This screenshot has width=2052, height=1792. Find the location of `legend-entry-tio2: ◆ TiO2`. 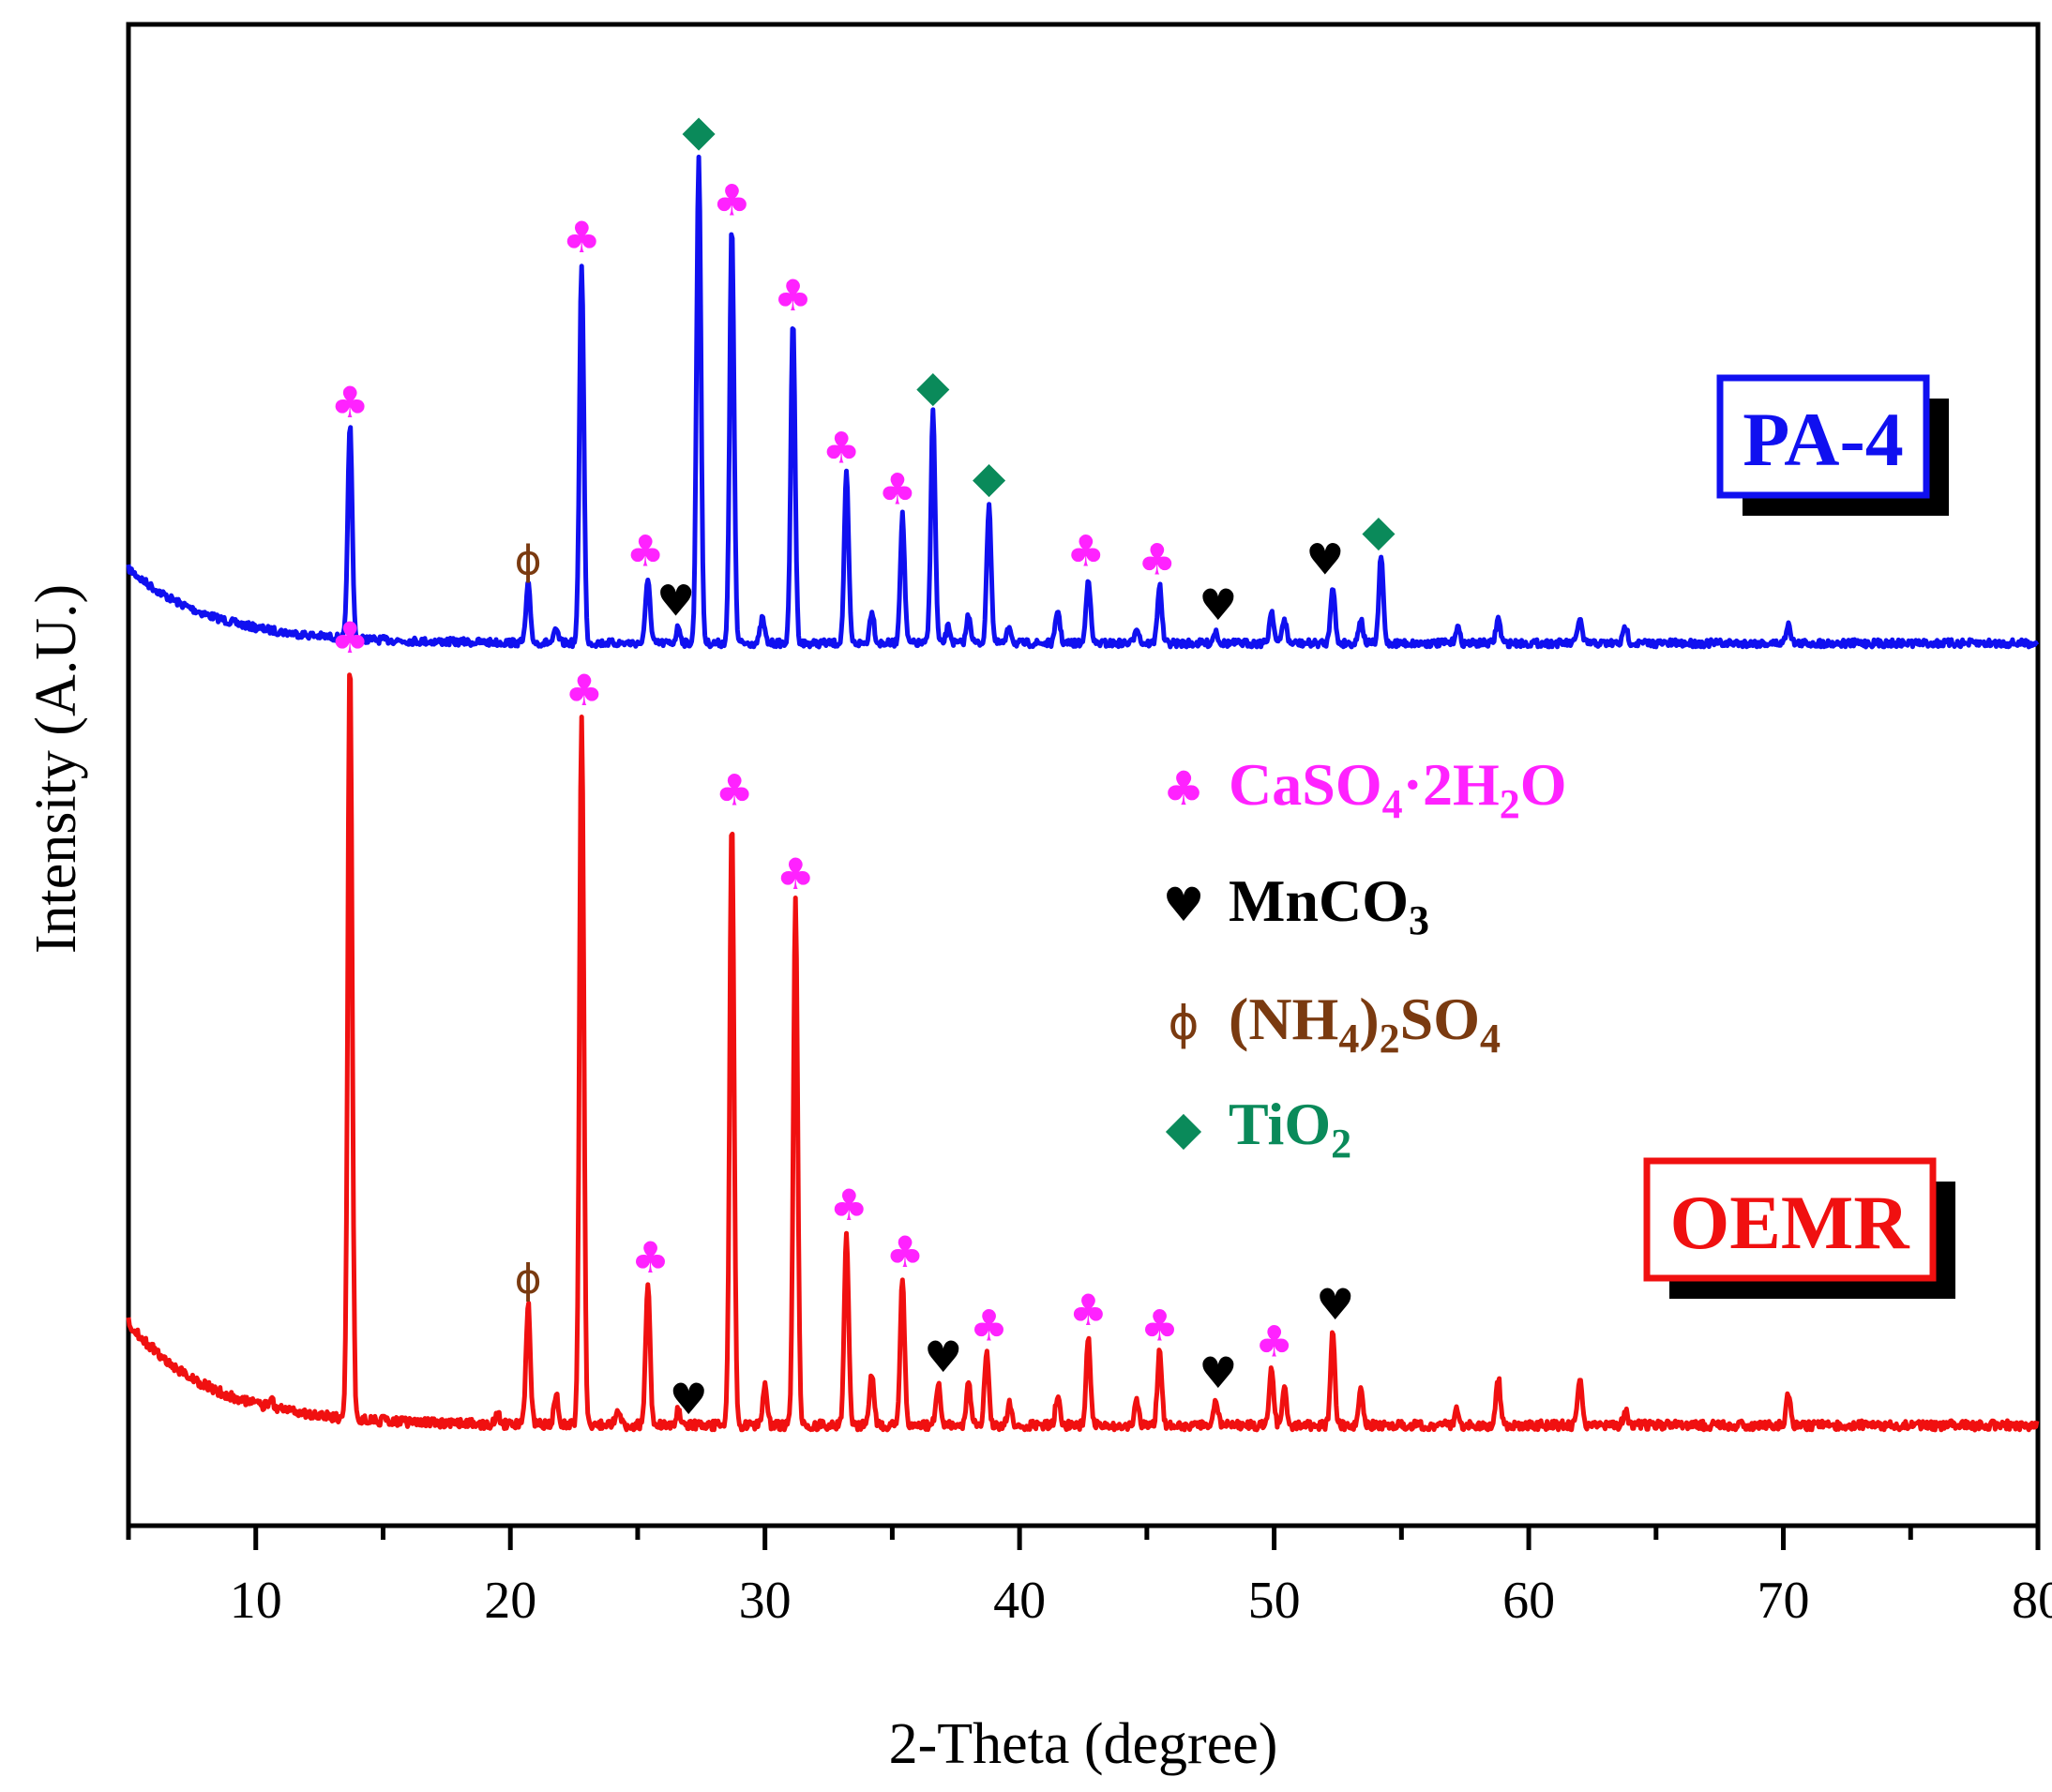

legend-entry-tio2: ◆ TiO2 is located at coordinates (1258, 1129).